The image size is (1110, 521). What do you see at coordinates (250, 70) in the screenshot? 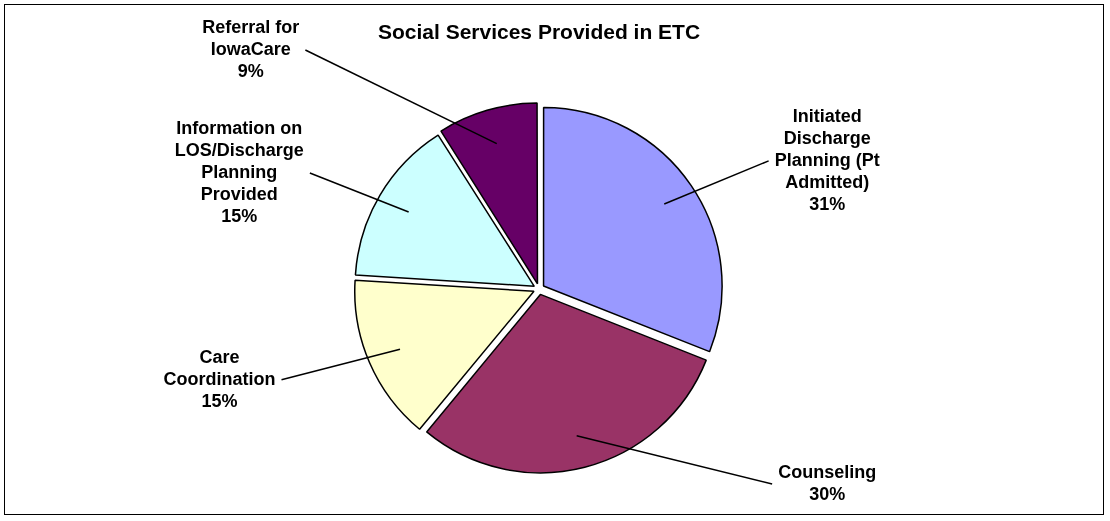
I see `data-label: 9%` at bounding box center [250, 70].